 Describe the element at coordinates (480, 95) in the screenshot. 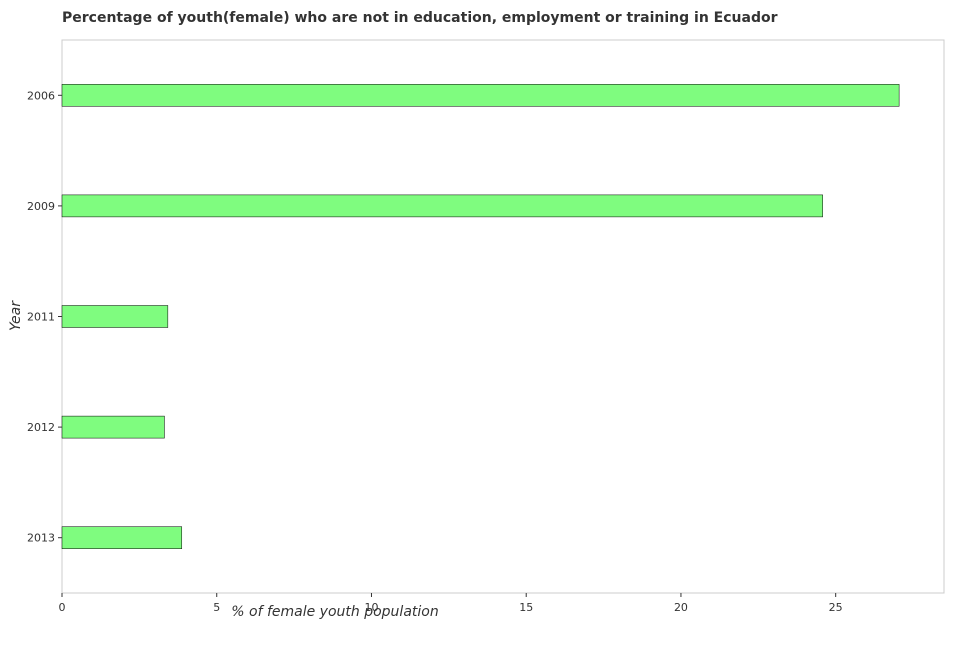

I see `bar-2006` at that location.